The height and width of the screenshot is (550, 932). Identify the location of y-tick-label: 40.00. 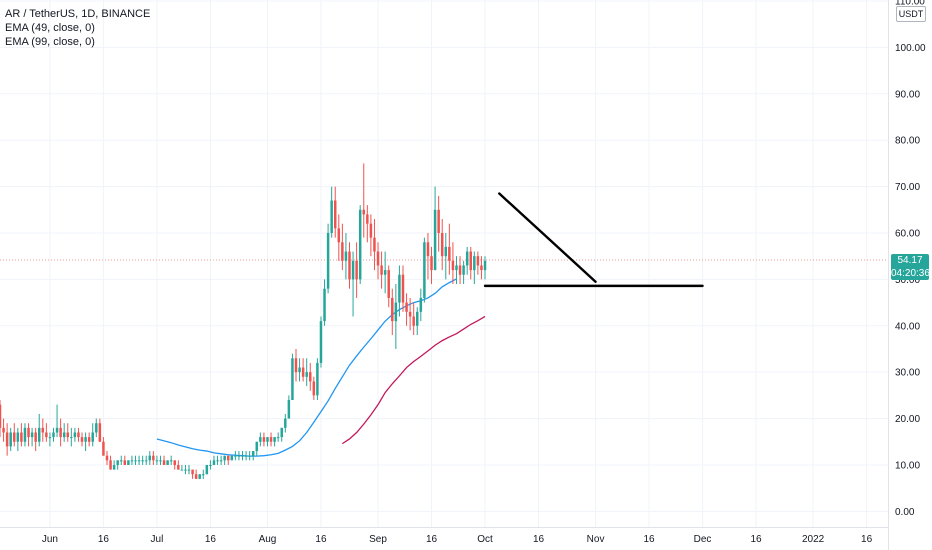
(907, 326).